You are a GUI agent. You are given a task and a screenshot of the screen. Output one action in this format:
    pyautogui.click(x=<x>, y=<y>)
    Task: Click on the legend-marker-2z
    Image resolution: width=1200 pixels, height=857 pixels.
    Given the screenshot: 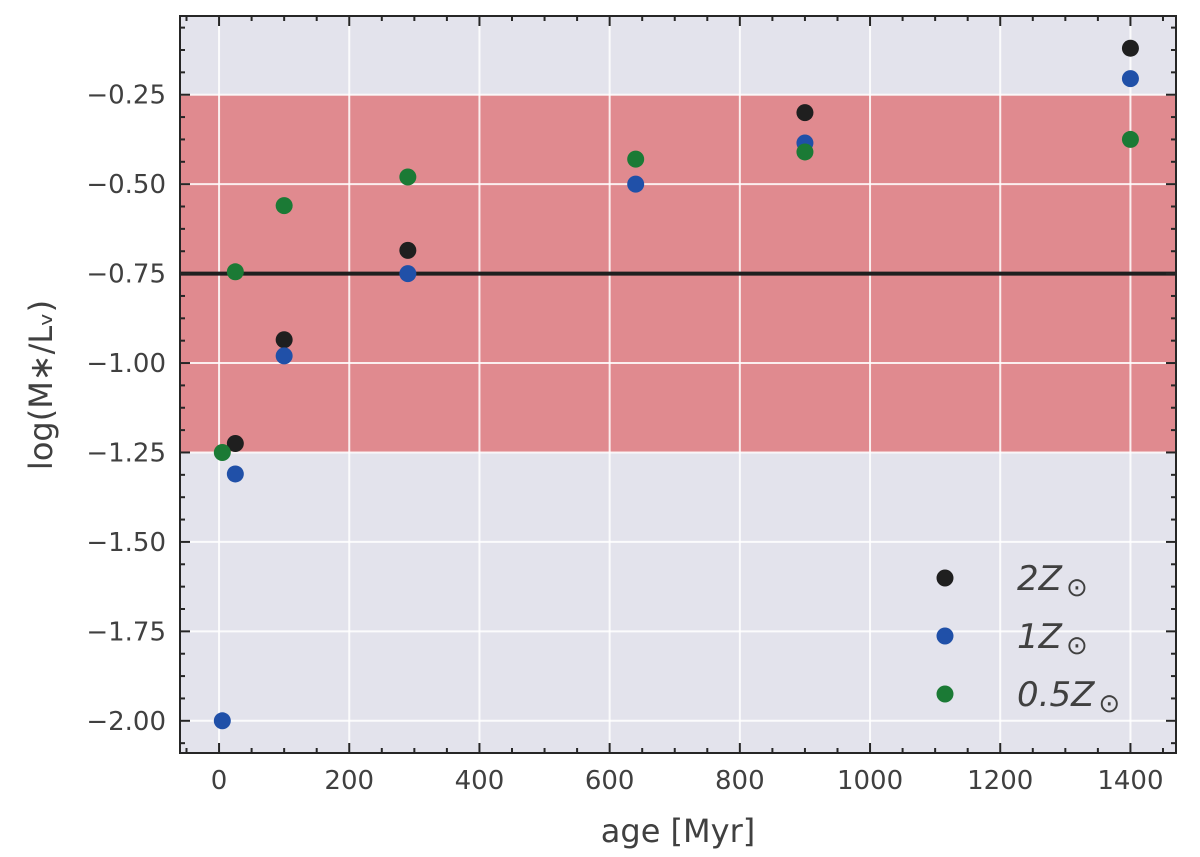 What is the action you would take?
    pyautogui.click(x=945, y=578)
    